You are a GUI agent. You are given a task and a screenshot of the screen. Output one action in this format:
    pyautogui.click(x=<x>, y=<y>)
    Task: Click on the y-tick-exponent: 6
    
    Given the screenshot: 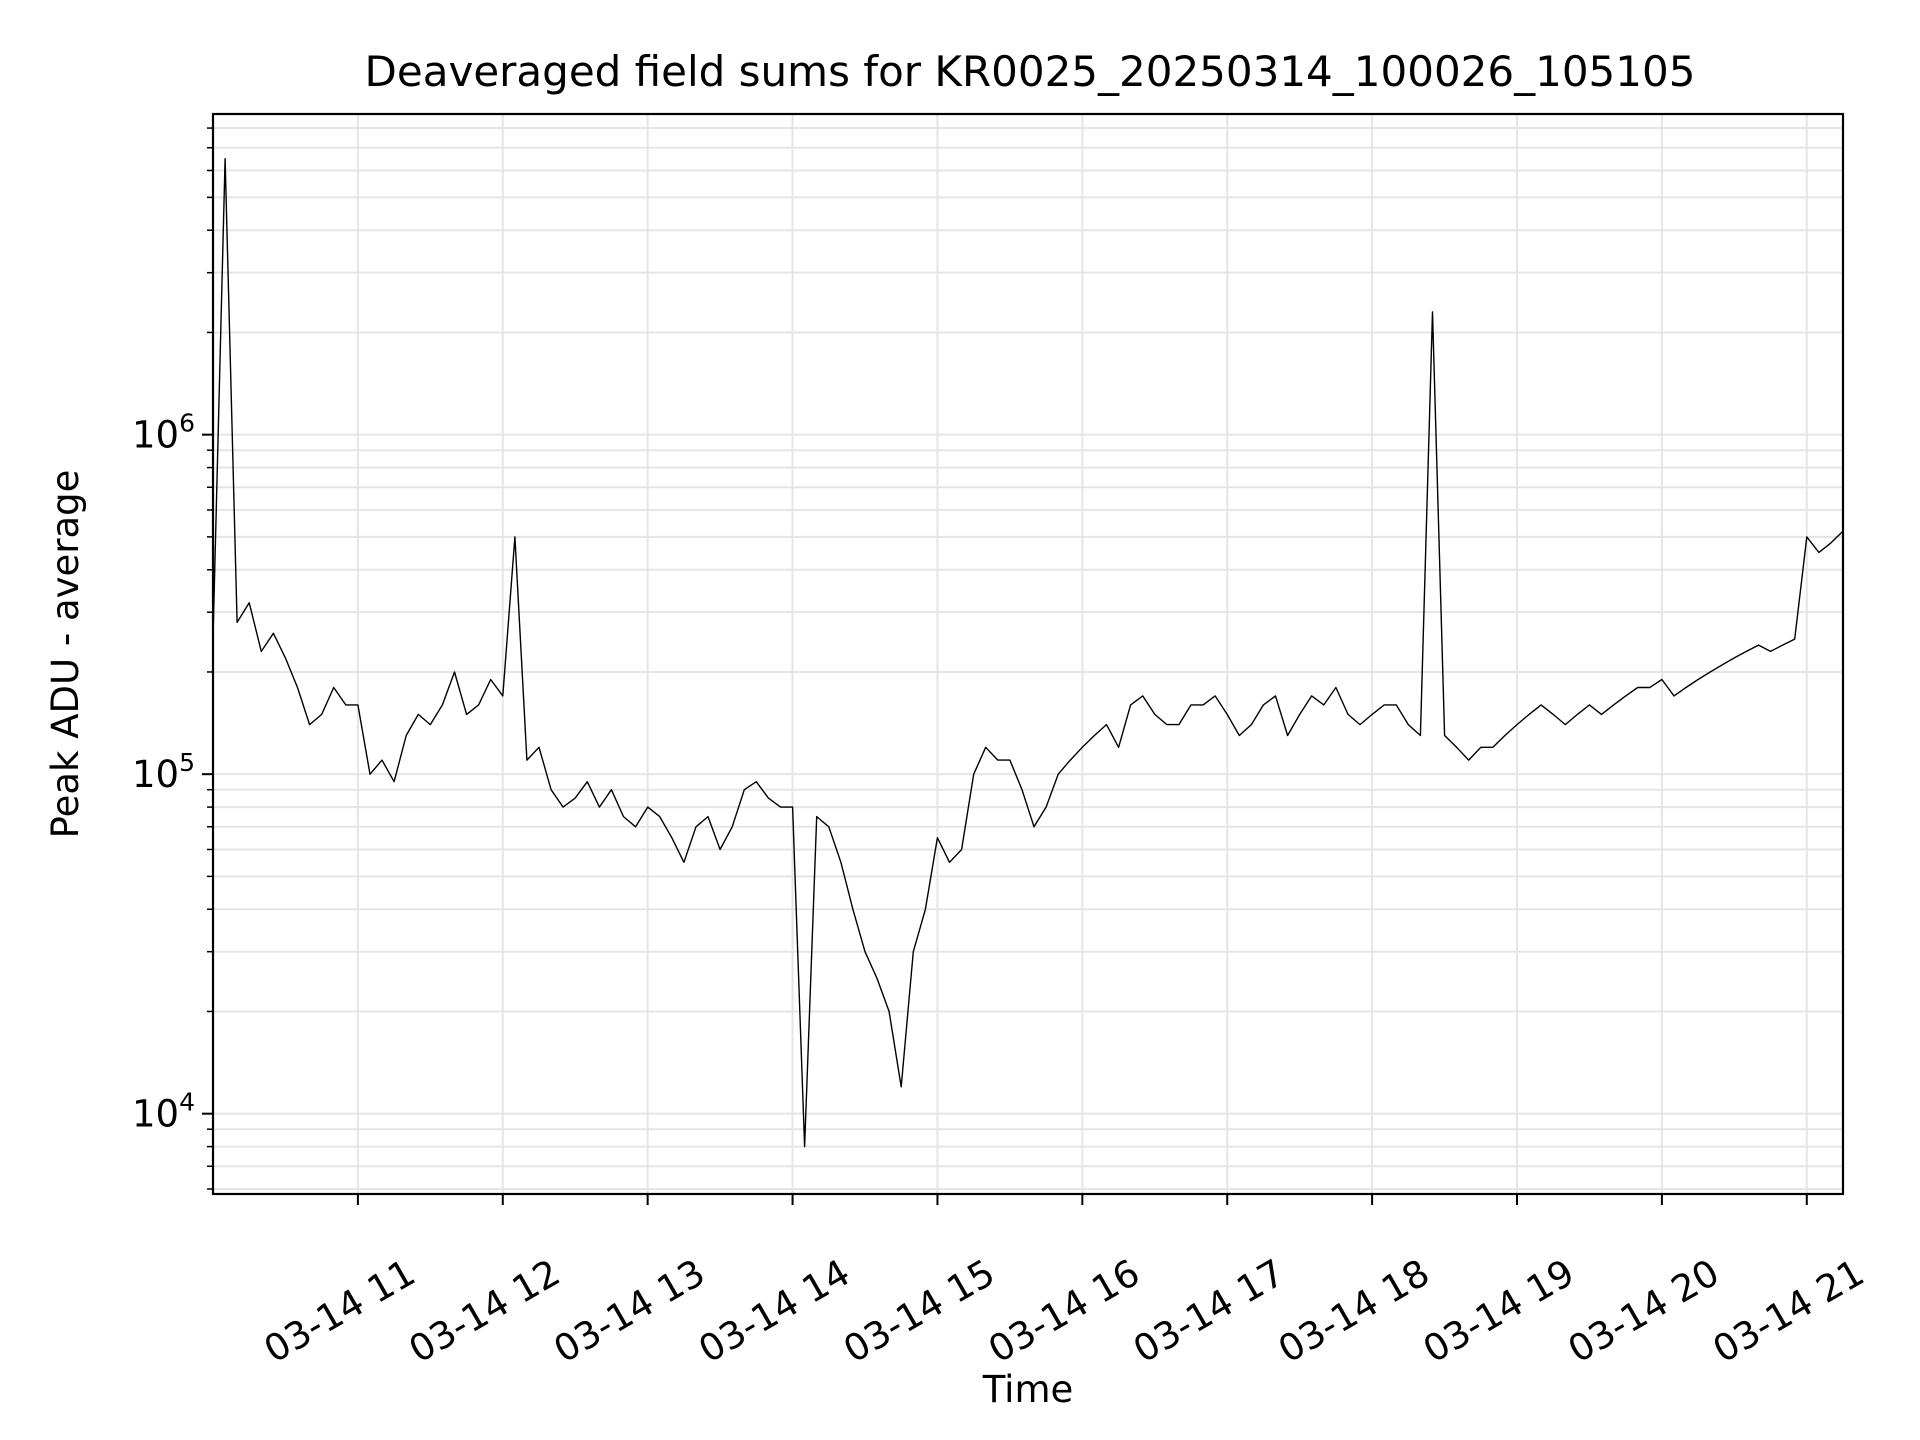 What is the action you would take?
    pyautogui.click(x=187, y=423)
    